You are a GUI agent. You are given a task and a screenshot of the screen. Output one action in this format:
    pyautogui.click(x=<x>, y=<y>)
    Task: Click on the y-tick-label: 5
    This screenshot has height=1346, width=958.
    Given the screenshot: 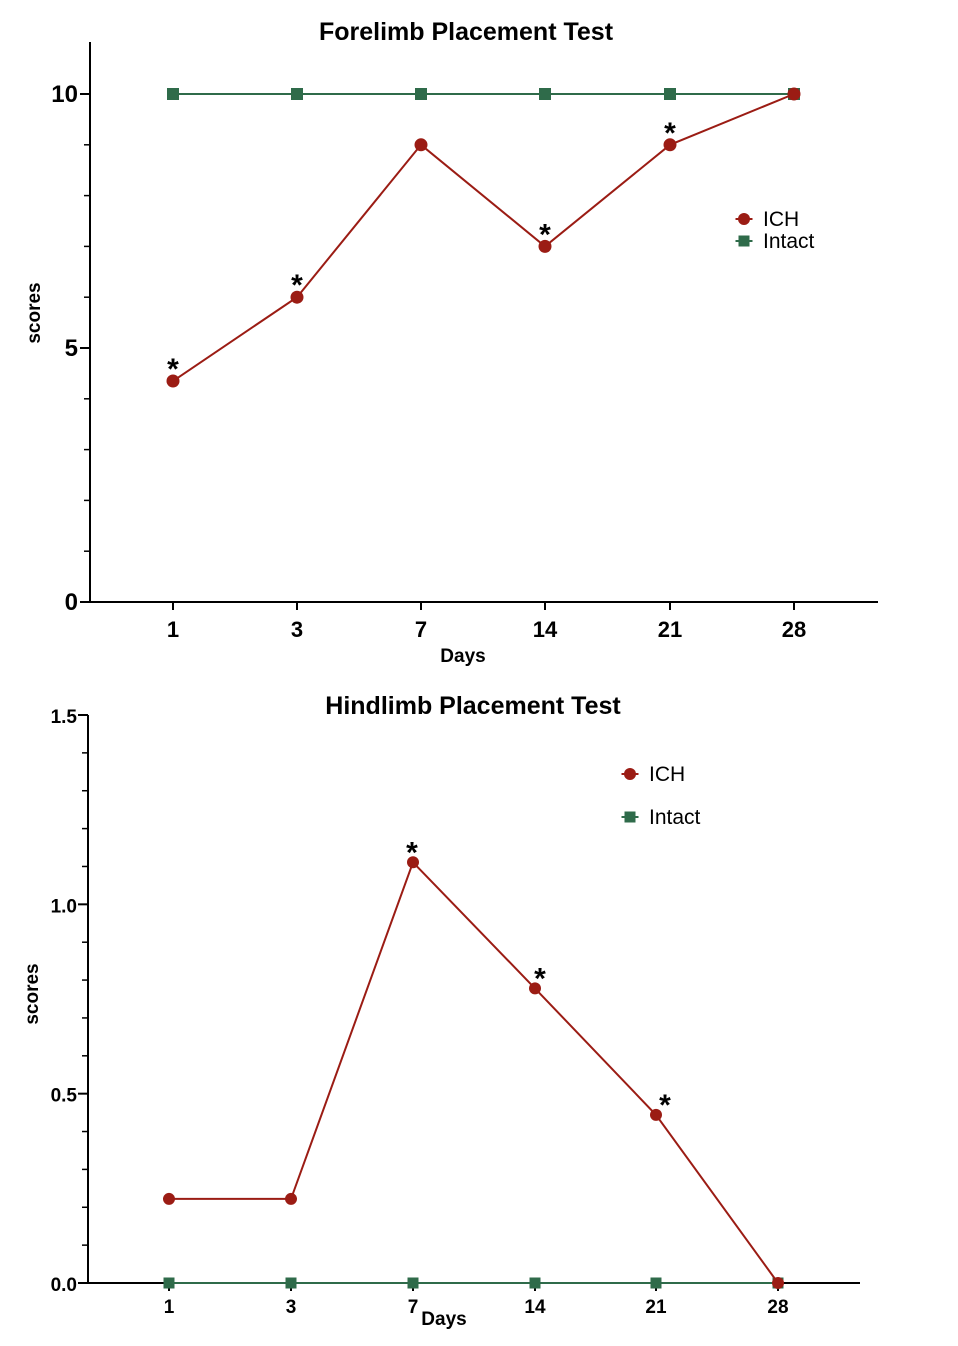 What is the action you would take?
    pyautogui.click(x=71, y=348)
    